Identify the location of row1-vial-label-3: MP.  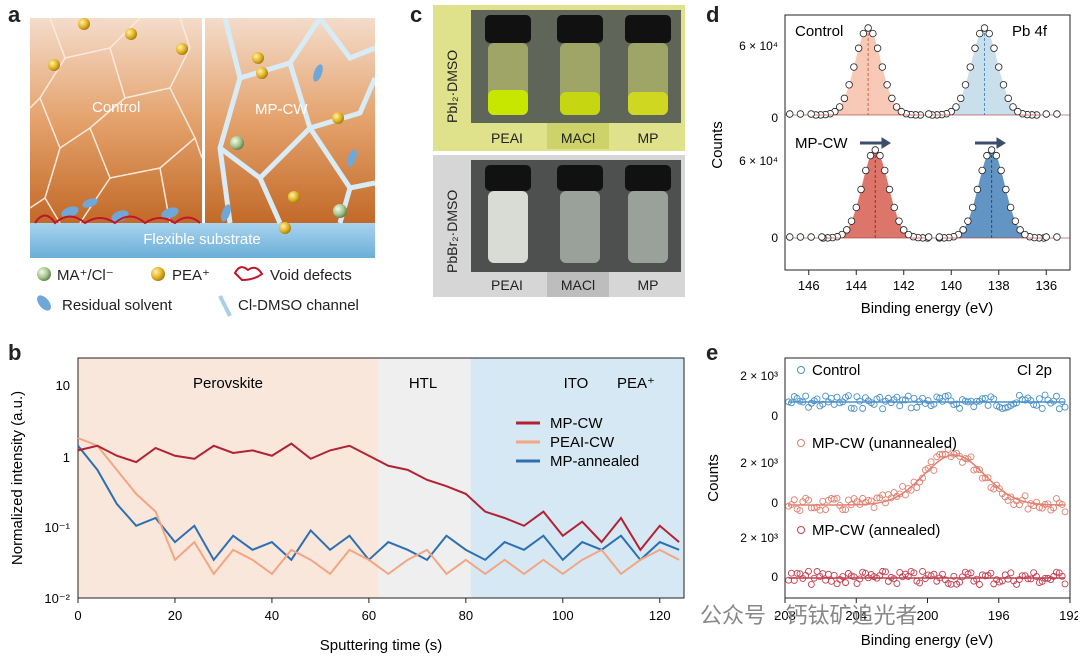
(648, 138).